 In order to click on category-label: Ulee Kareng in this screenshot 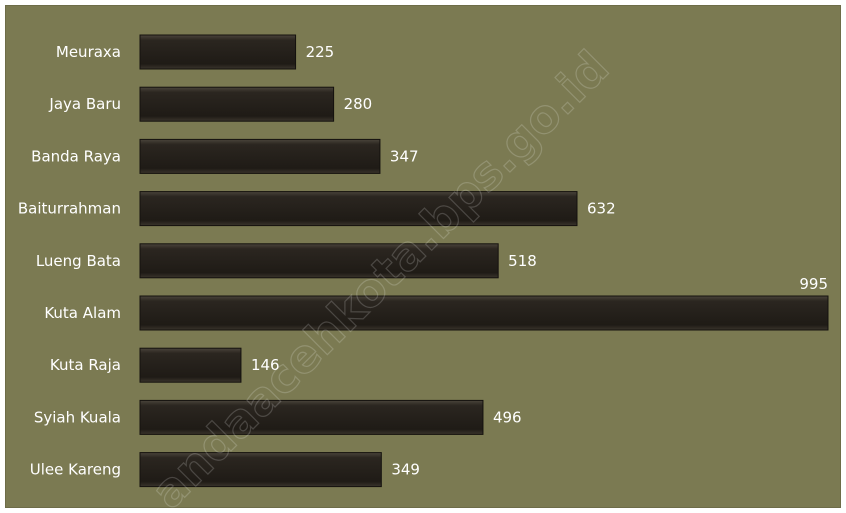, I will do `click(75, 470)`.